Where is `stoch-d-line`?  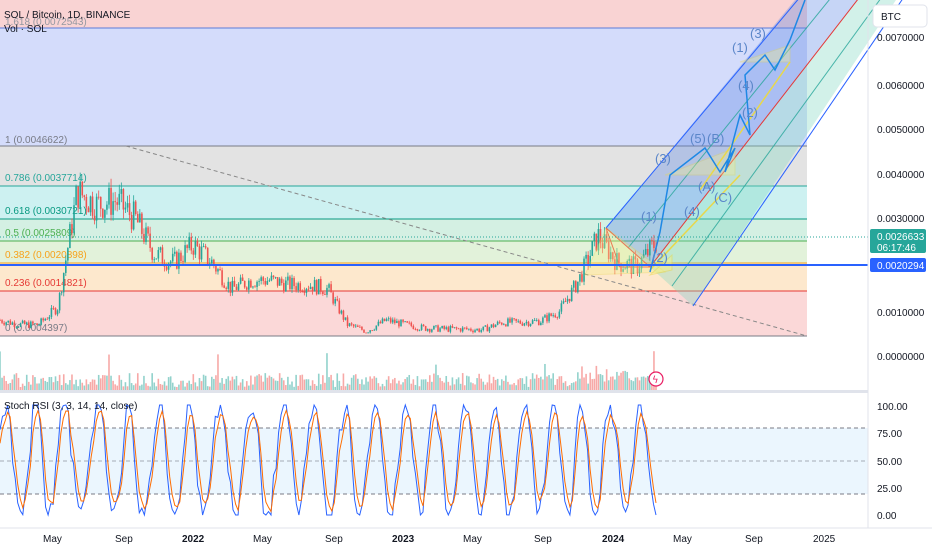
stoch-d-line is located at coordinates (328, 461).